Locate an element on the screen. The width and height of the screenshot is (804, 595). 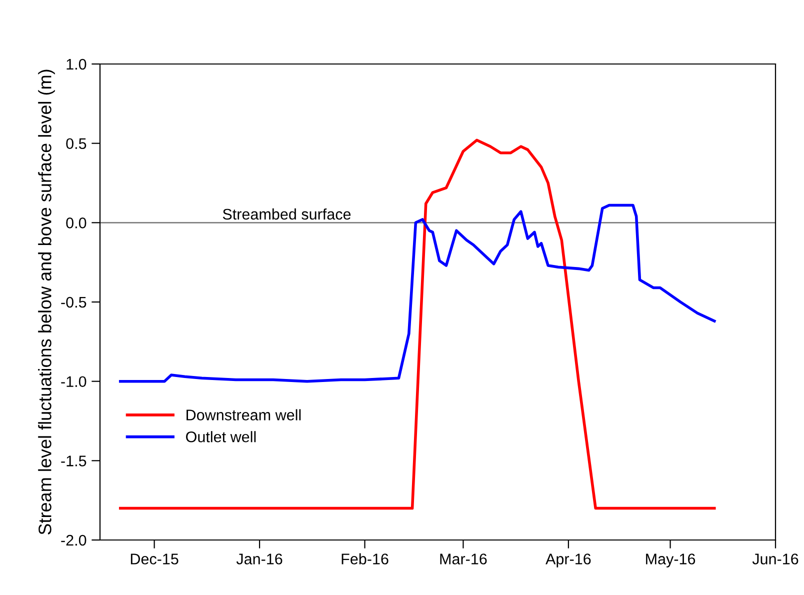
y-tick-label: 0.0 is located at coordinates (76, 223).